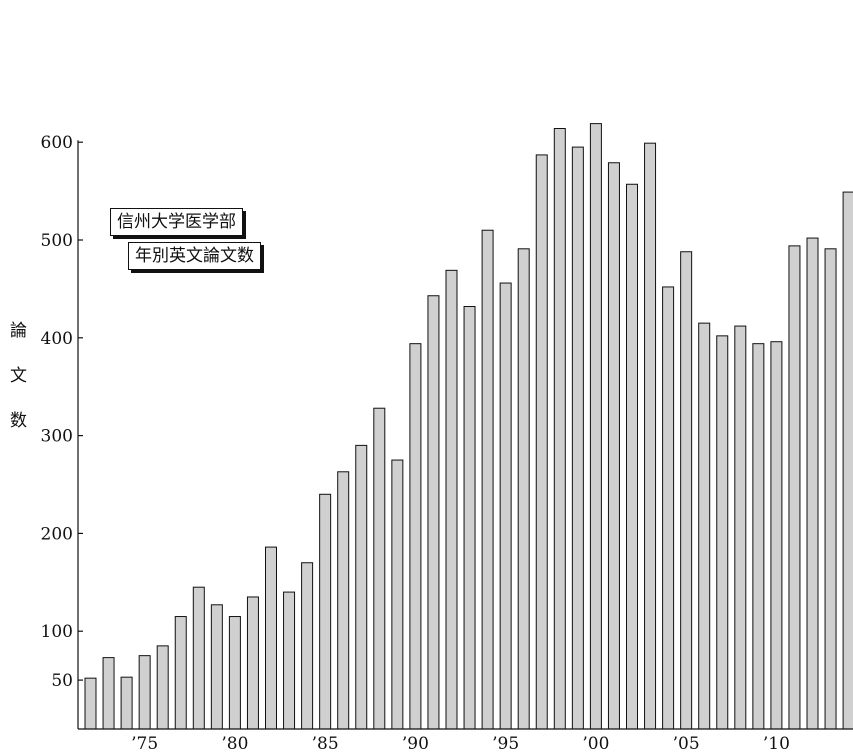 Image resolution: width=853 pixels, height=753 pixels. What do you see at coordinates (176, 222) in the screenshot?
I see `chart-title-line-1: 信州大学医学部` at bounding box center [176, 222].